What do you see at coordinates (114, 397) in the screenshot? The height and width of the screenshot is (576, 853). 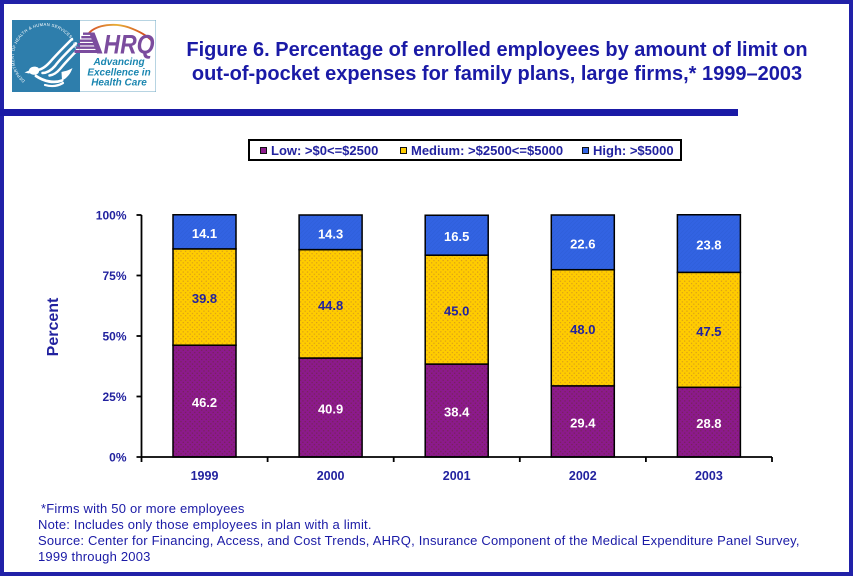 I see `svg-text: 25%` at bounding box center [114, 397].